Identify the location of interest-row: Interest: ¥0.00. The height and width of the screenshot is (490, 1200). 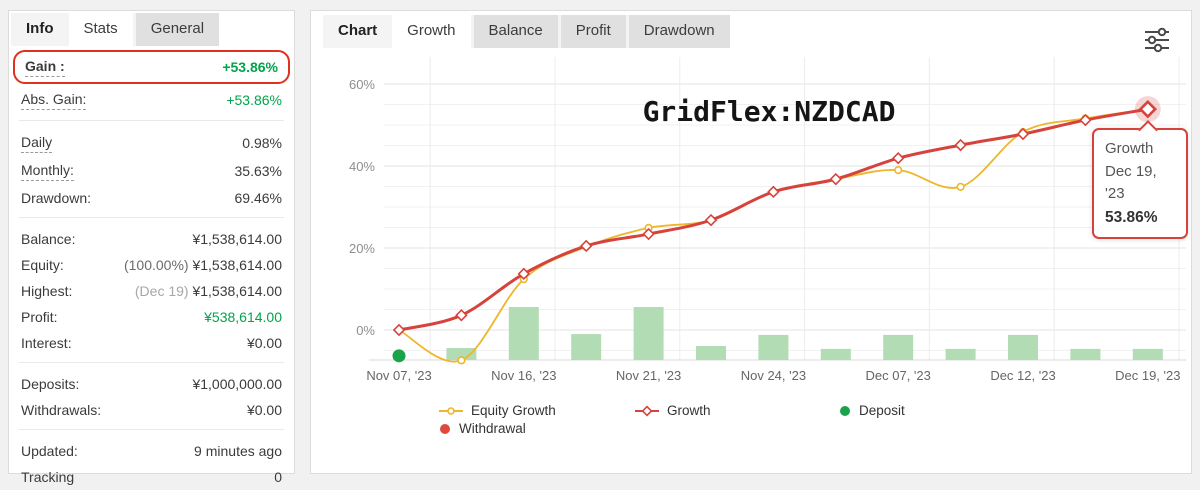
(151, 343).